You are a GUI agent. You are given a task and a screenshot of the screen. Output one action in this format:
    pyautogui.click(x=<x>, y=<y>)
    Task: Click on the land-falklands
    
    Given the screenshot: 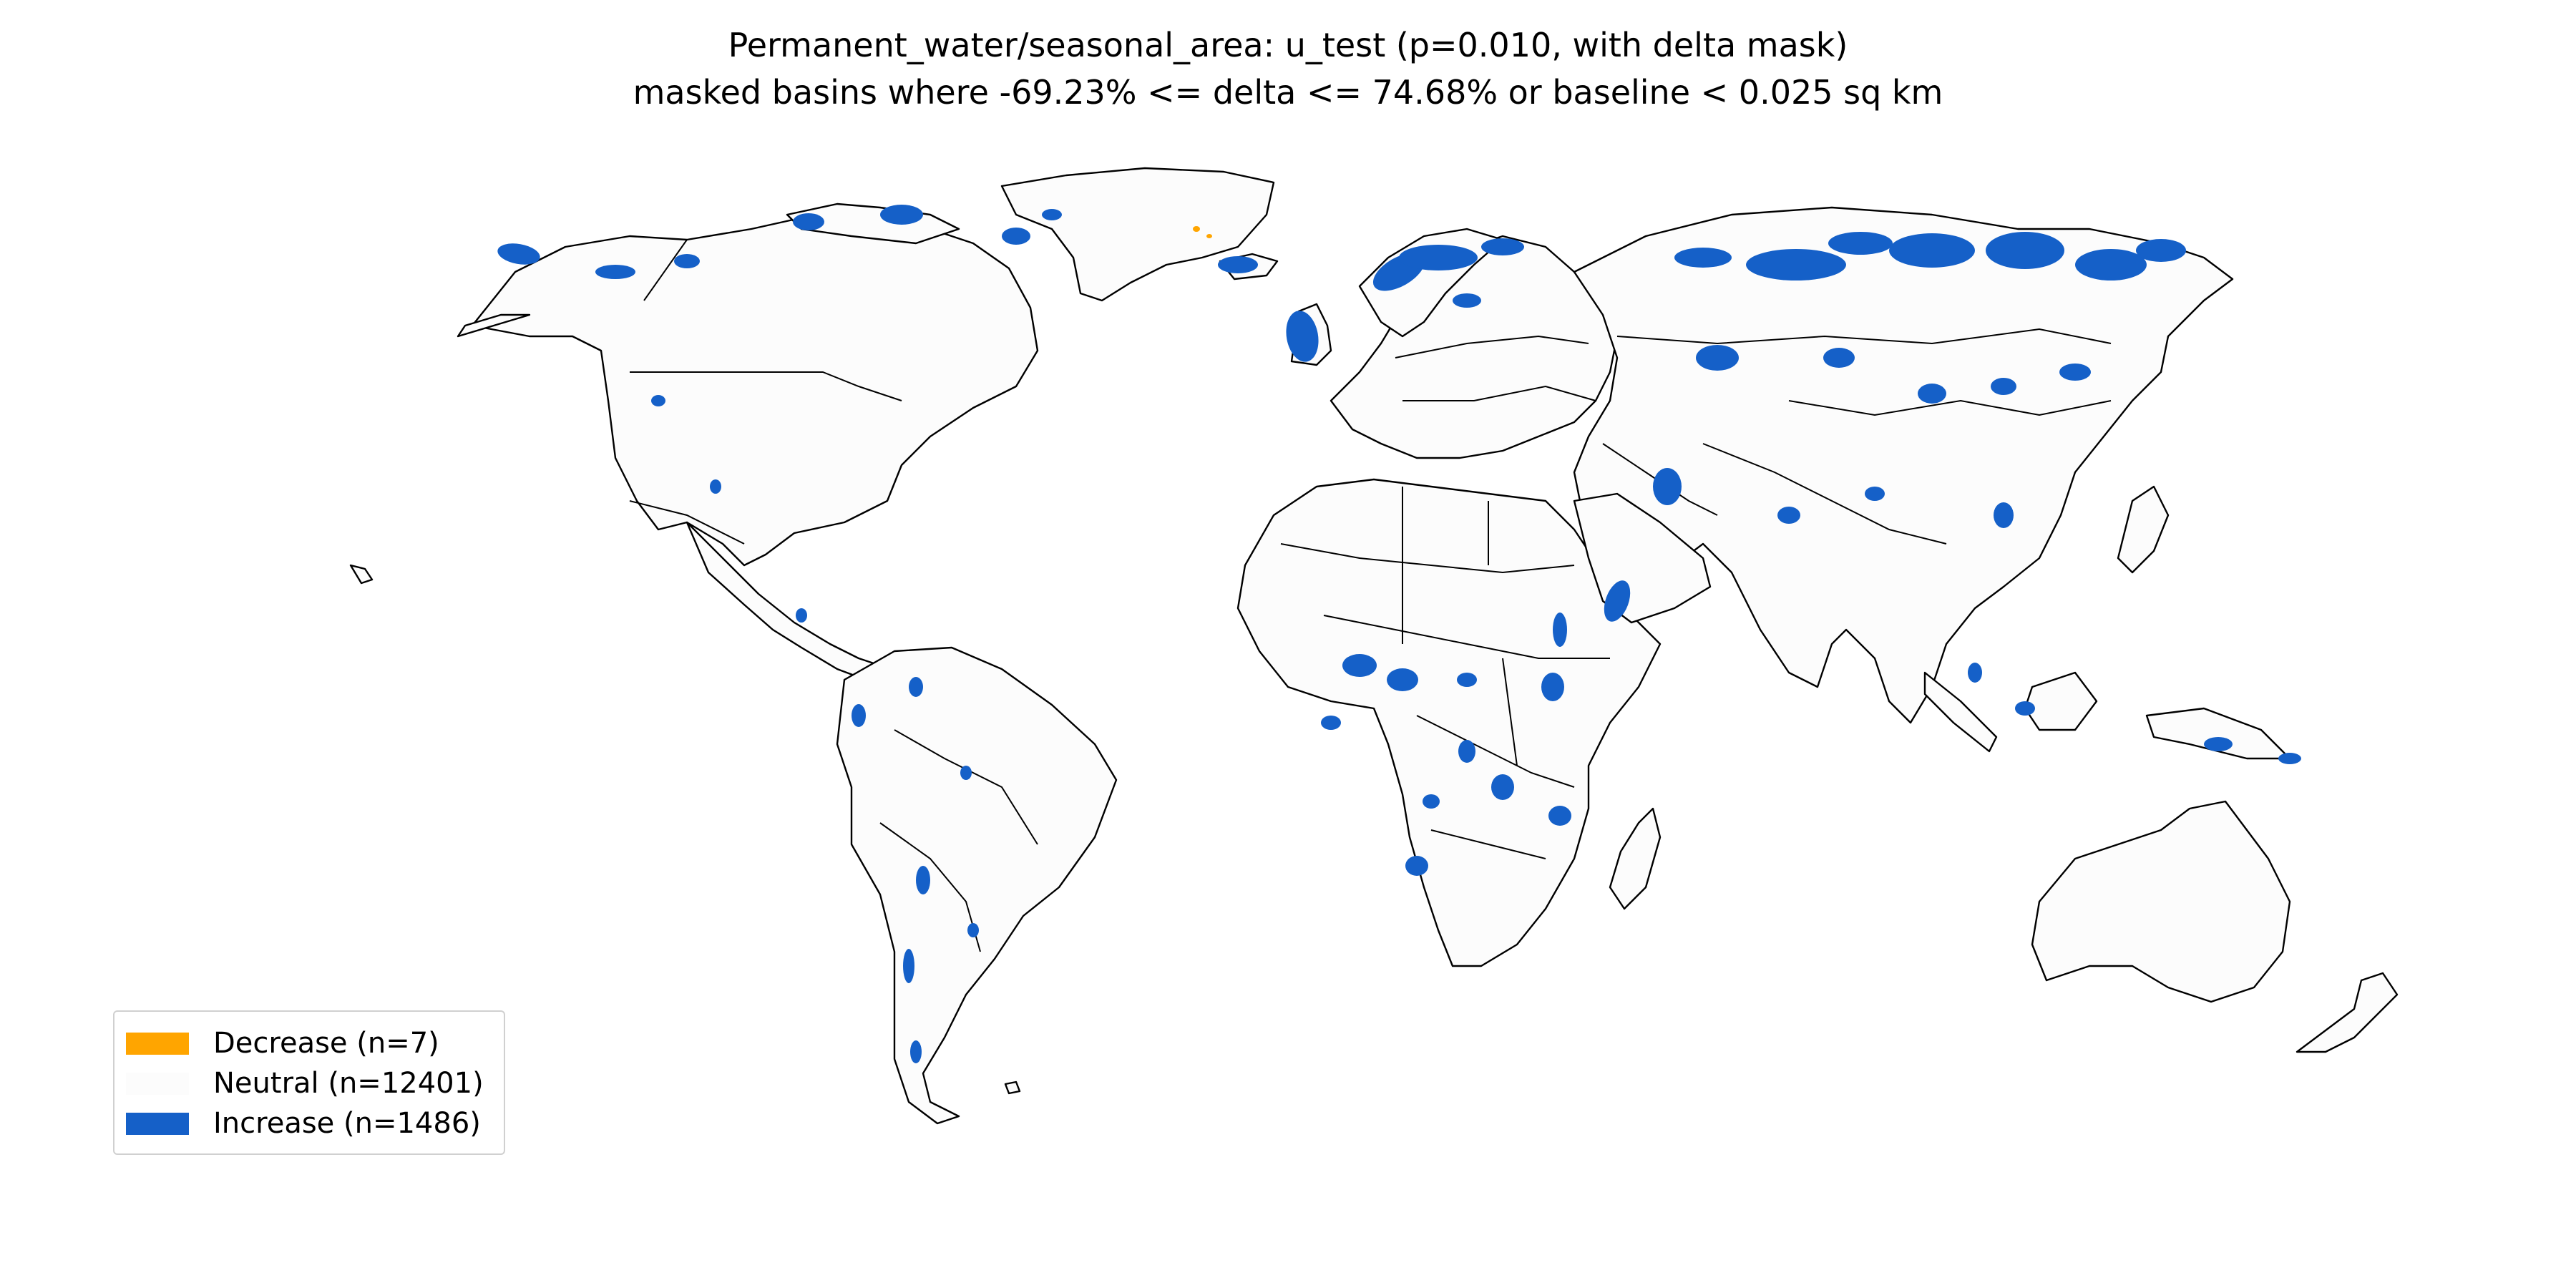 What is the action you would take?
    pyautogui.click(x=1012, y=1087)
    